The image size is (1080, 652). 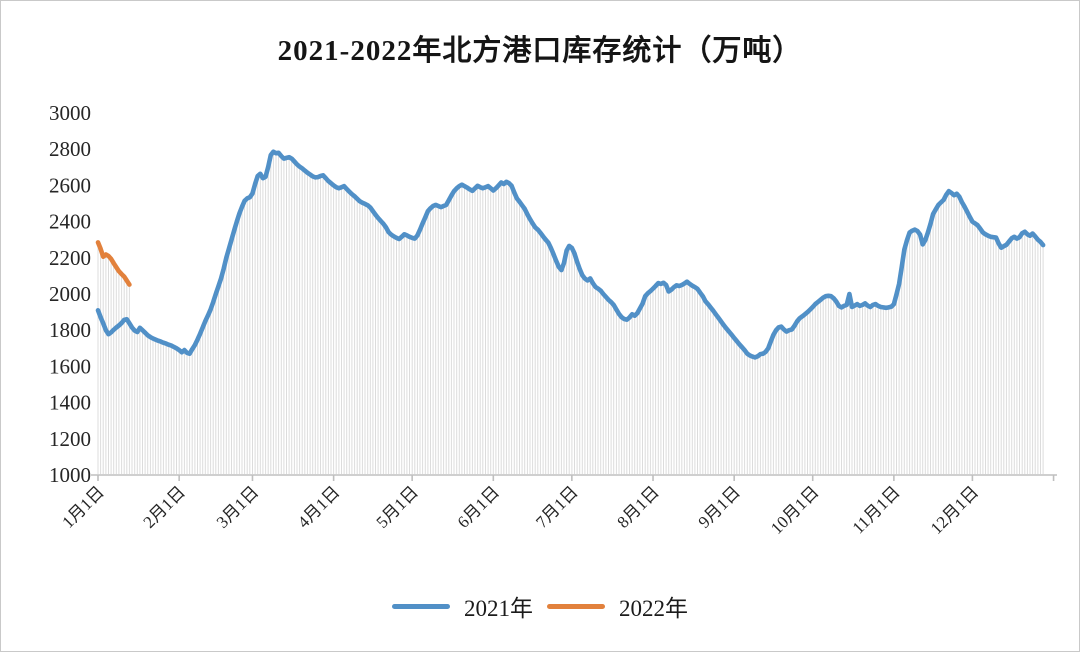 What do you see at coordinates (498, 608) in the screenshot?
I see `legend-label-2021: 2021年` at bounding box center [498, 608].